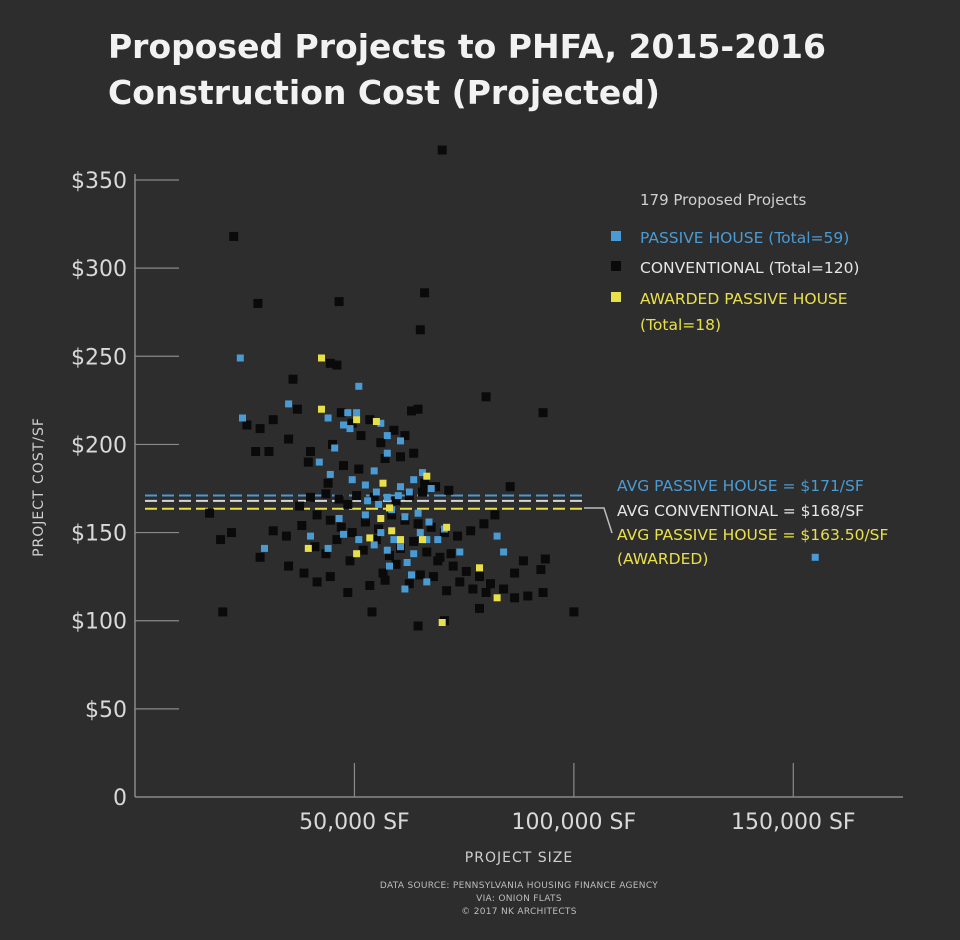 The width and height of the screenshot is (960, 940). Describe the element at coordinates (574, 822) in the screenshot. I see `x-tick-label: 100,000 SF` at that location.